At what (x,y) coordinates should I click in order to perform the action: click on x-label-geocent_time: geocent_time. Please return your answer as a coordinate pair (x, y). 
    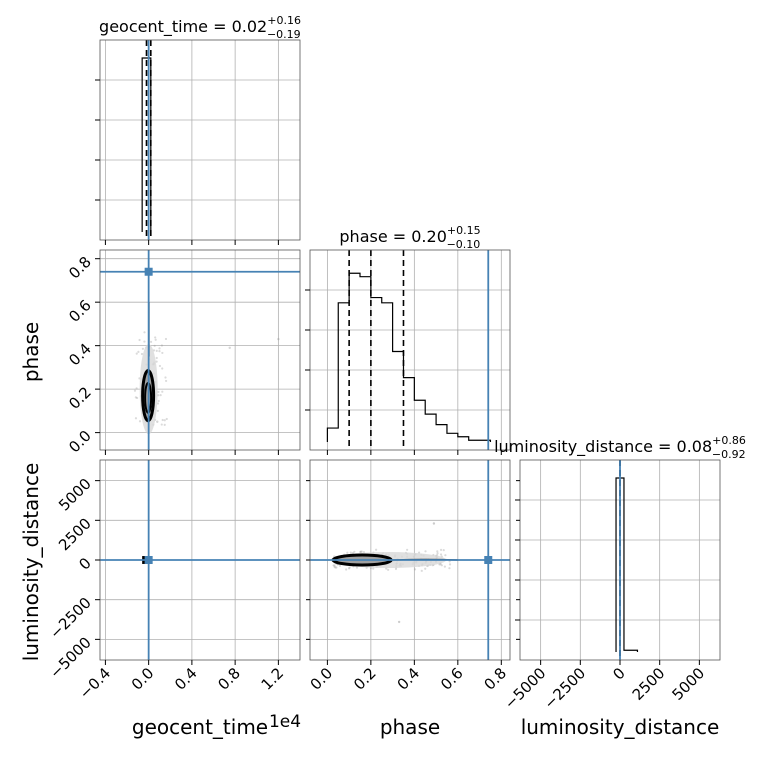
    Looking at the image, I should click on (200, 727).